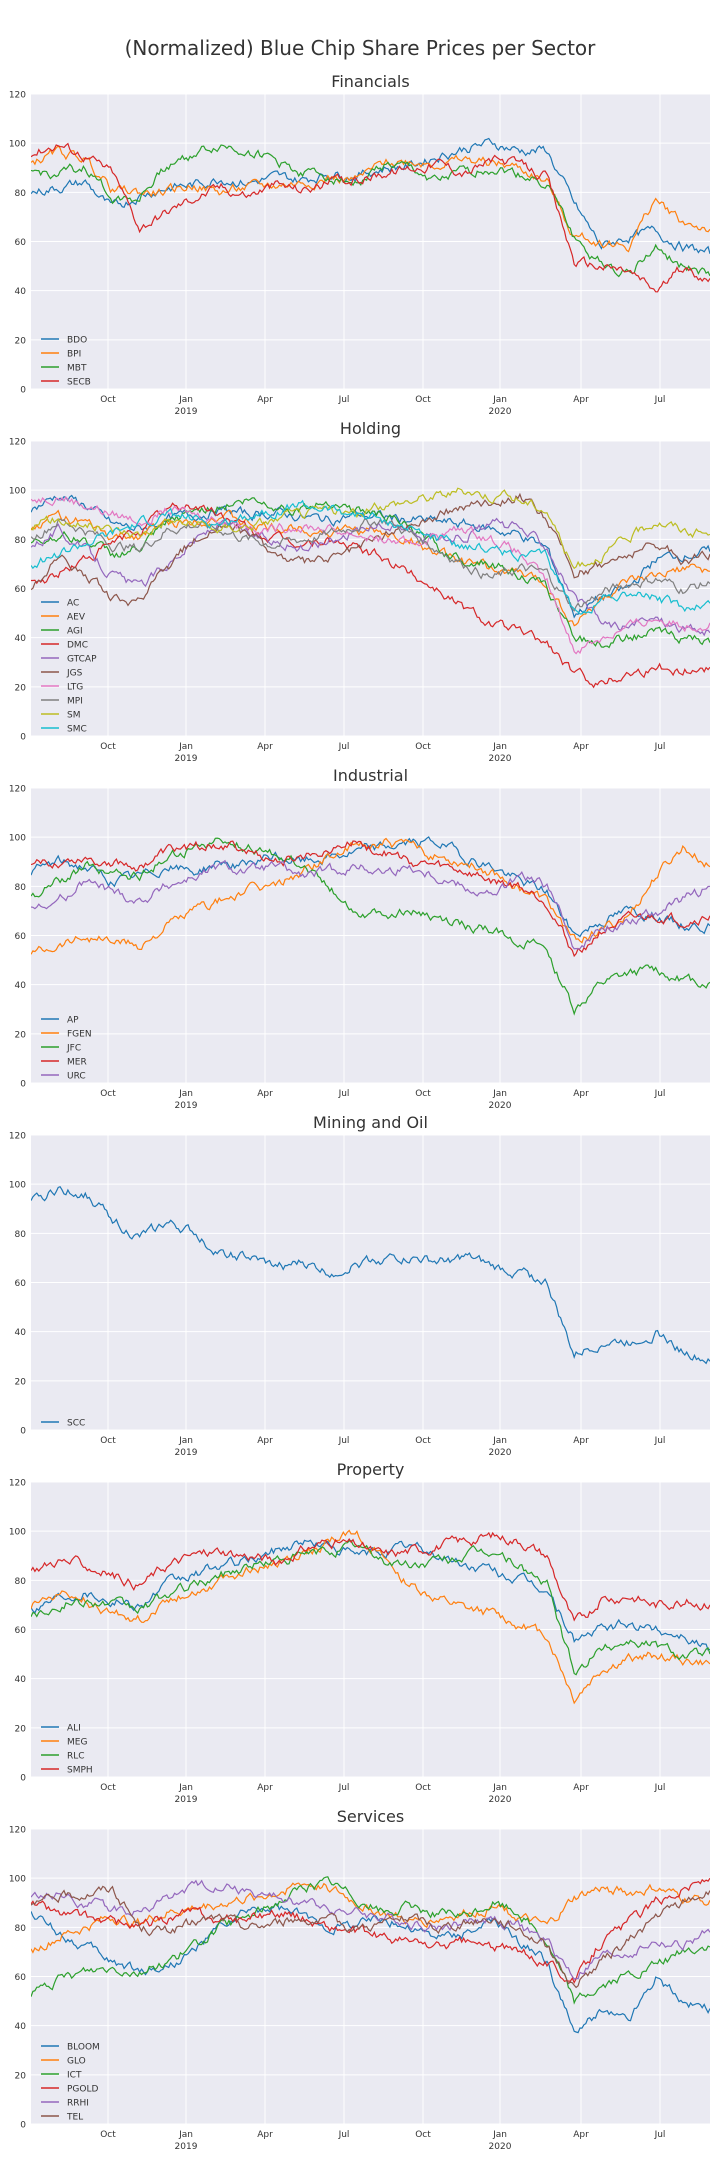 This screenshot has height=2160, width=720. I want to click on legend-label: SMPH, so click(80, 1771).